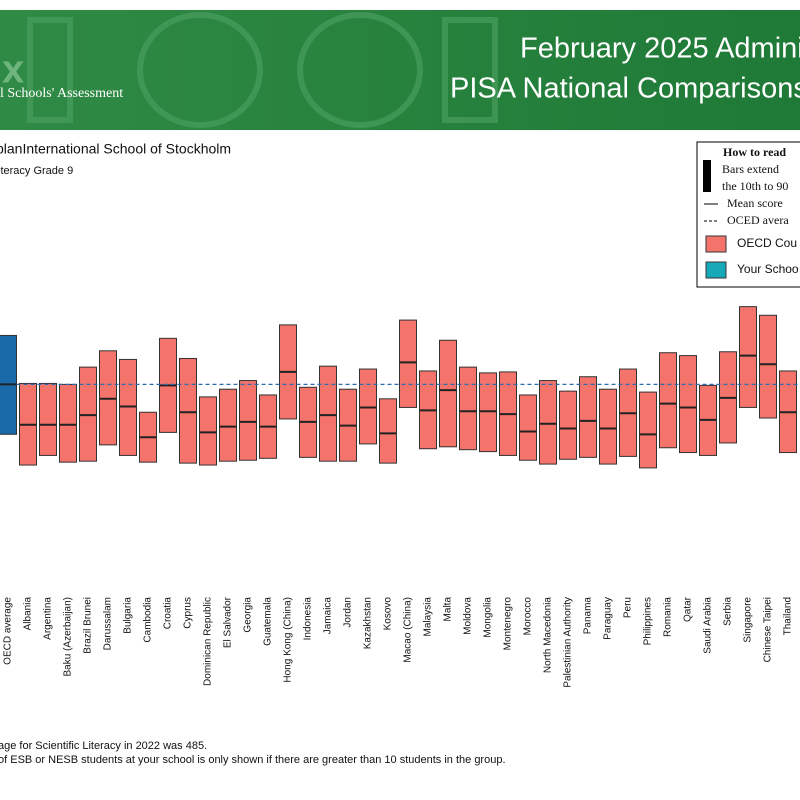 This screenshot has width=800, height=800. Describe the element at coordinates (628, 607) in the screenshot. I see `x-tick-label: Peru` at that location.